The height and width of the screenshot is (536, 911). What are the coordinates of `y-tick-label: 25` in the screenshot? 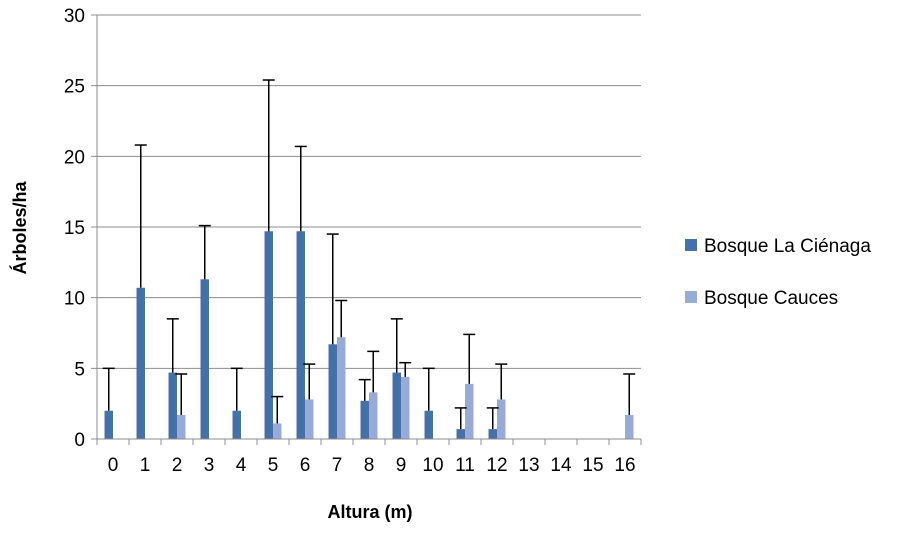 It's located at (74, 87).